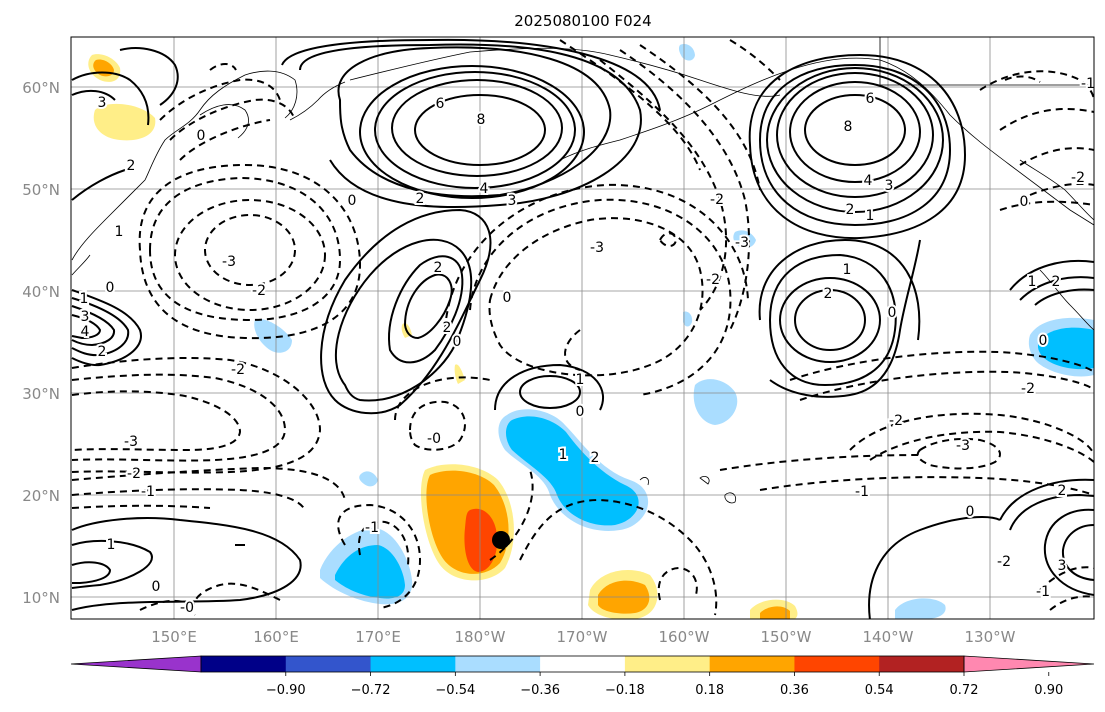 This screenshot has height=712, width=1105. Describe the element at coordinates (1062, 491) in the screenshot. I see `label-2-se: 2` at that location.